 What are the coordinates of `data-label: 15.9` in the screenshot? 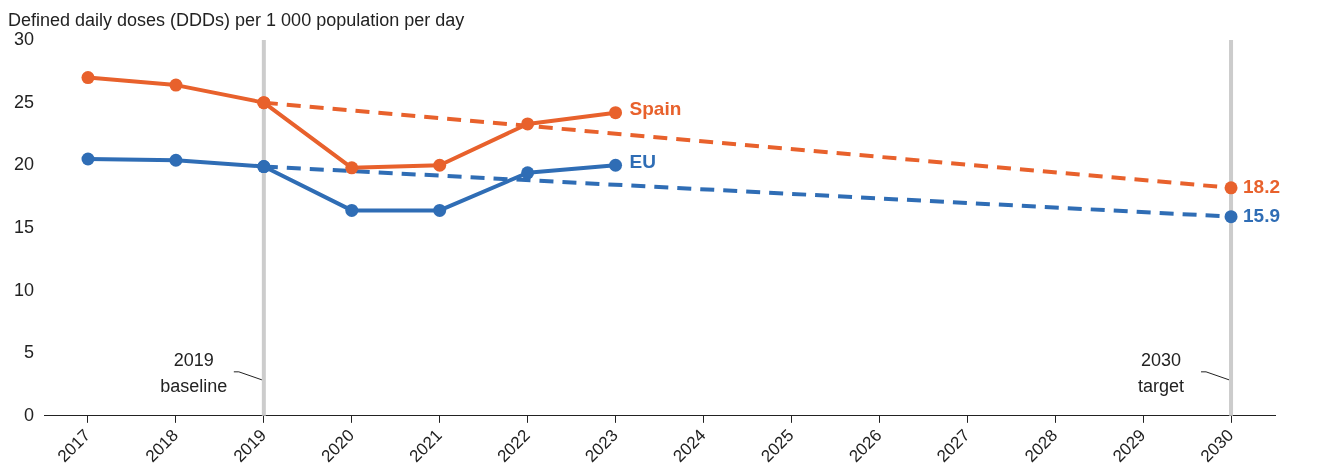 It's located at (1262, 215).